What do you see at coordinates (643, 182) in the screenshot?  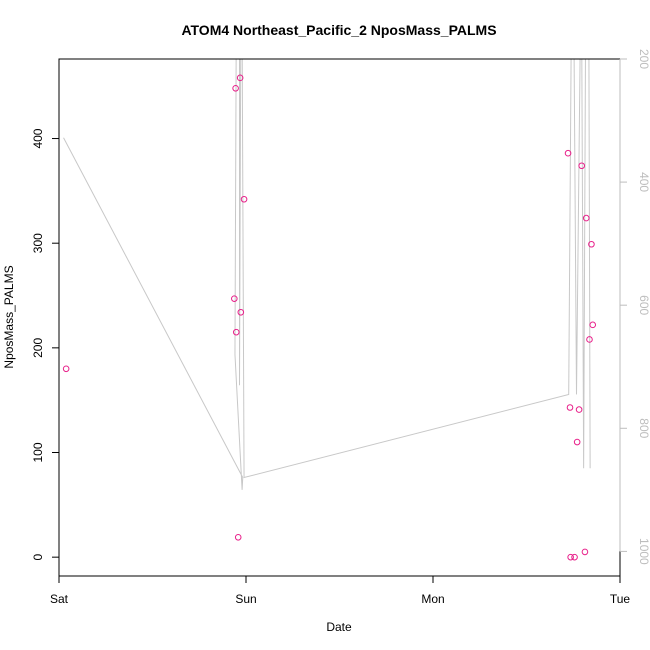 I see `y2-tick-label: 400` at bounding box center [643, 182].